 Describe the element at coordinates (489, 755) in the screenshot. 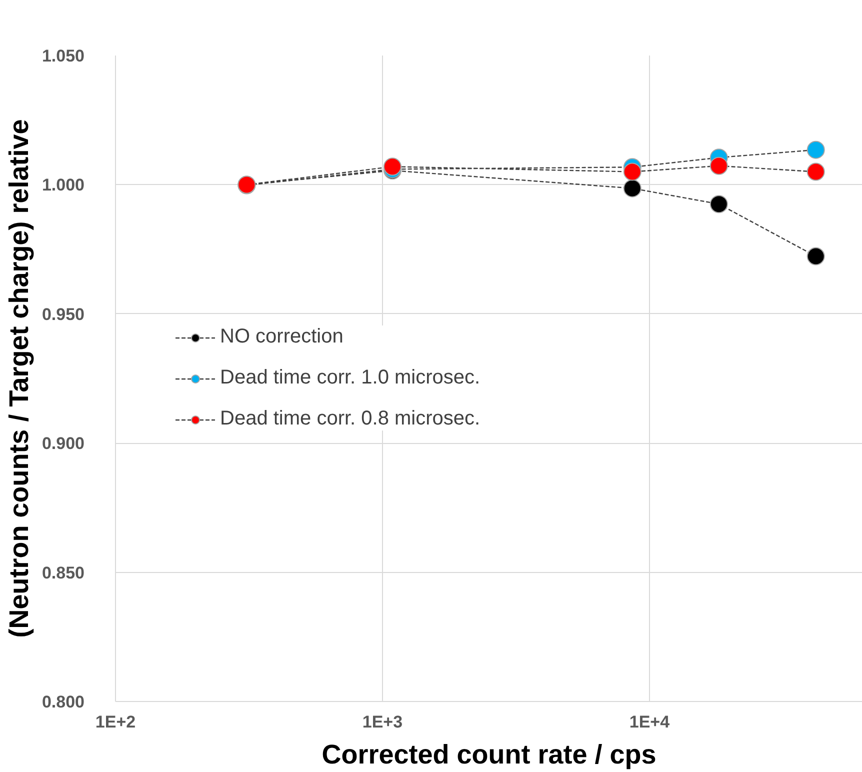

I see `x-axis-title: Corrected count rate / cps` at that location.